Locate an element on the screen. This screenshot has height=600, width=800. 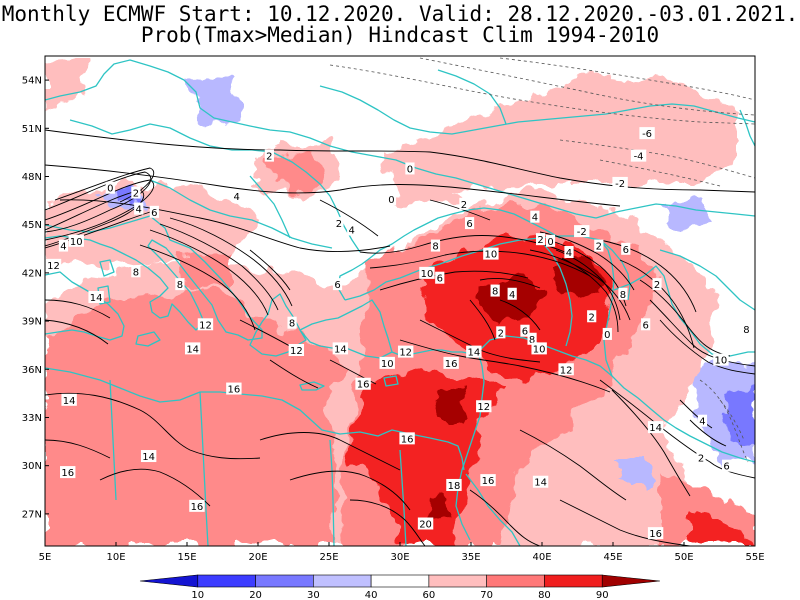
lon-tick-label: 10E is located at coordinates (115, 557).